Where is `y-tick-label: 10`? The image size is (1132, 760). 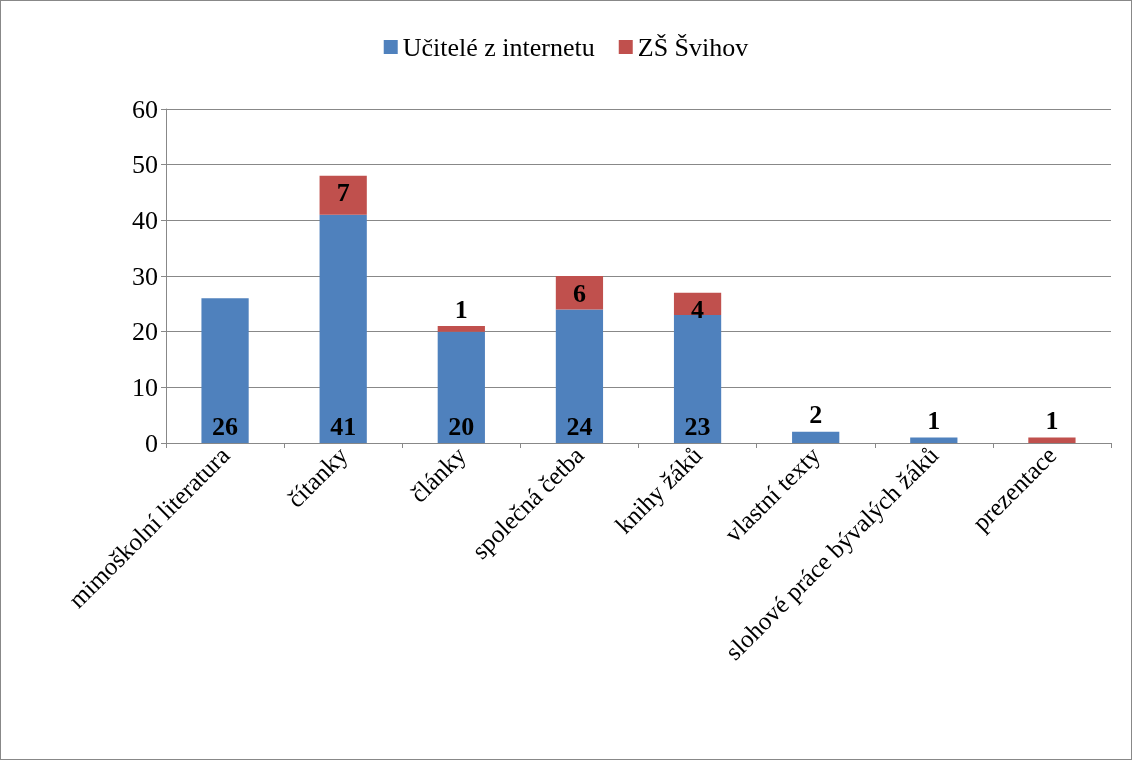 y-tick-label: 10 is located at coordinates (145, 387).